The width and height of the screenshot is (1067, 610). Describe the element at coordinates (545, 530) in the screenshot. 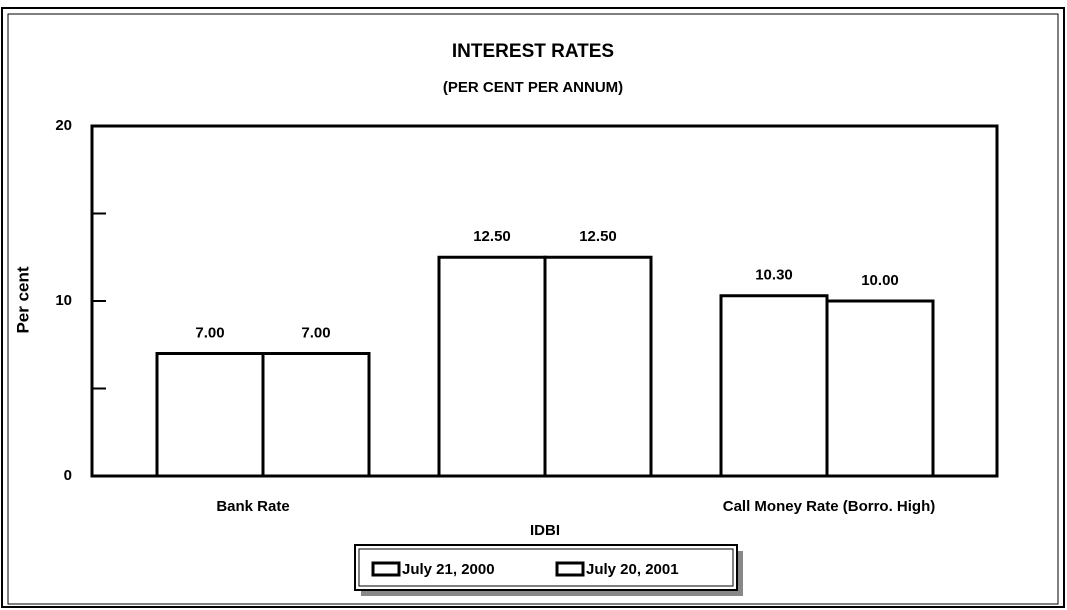

I see `x-axis-label: IDBI` at that location.